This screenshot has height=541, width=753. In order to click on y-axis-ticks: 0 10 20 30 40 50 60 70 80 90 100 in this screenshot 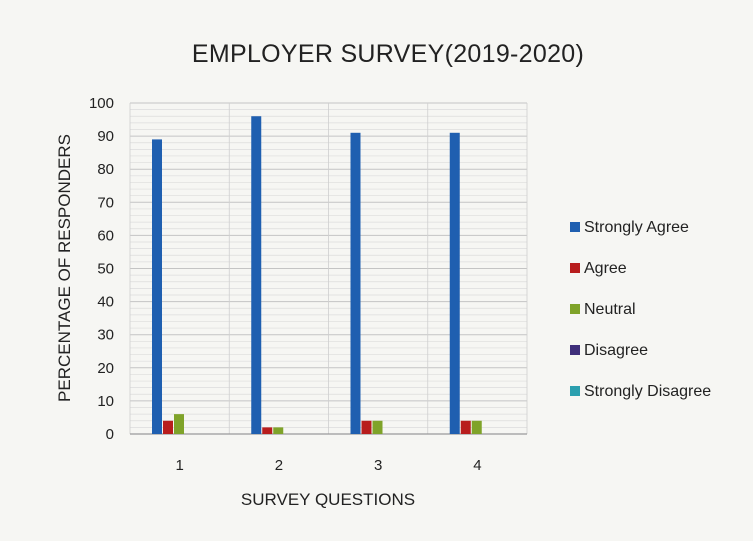, I will do `click(101, 269)`.